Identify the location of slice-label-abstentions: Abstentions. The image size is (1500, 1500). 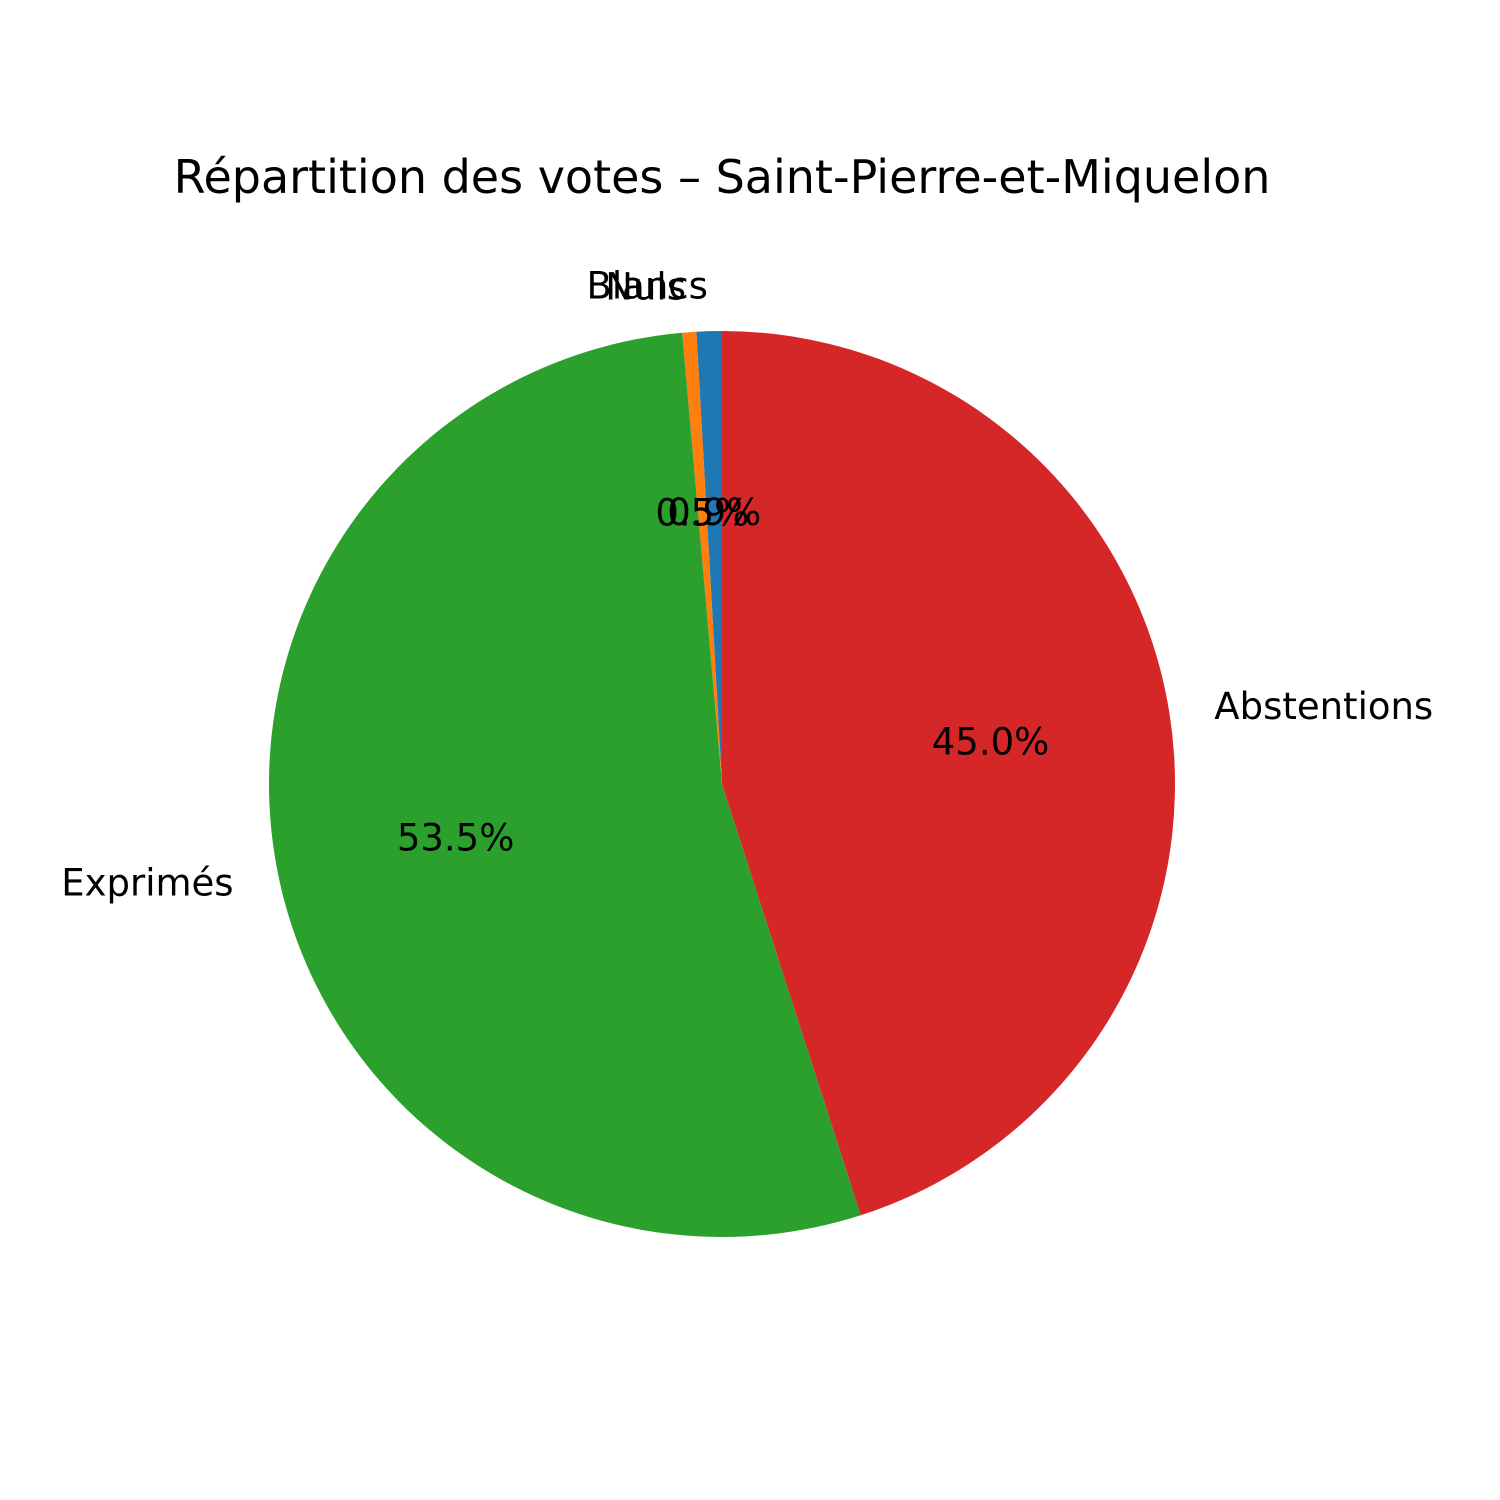
(1323, 706).